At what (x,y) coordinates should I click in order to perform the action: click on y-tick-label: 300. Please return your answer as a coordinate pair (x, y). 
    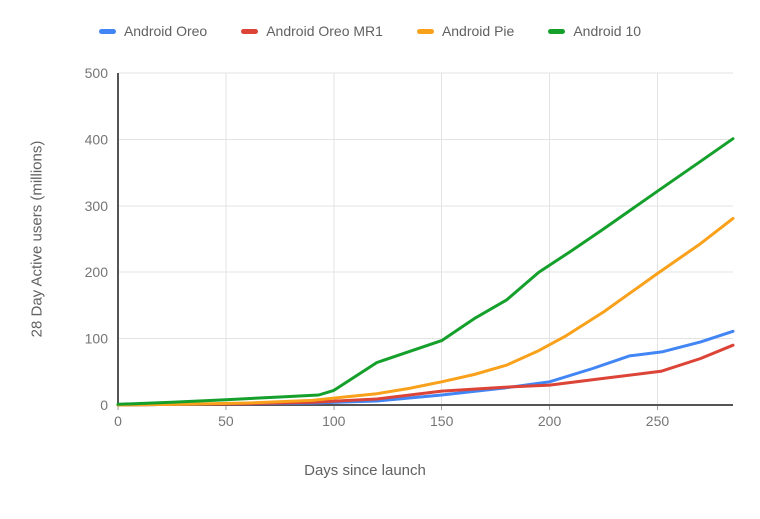
    Looking at the image, I should click on (97, 206).